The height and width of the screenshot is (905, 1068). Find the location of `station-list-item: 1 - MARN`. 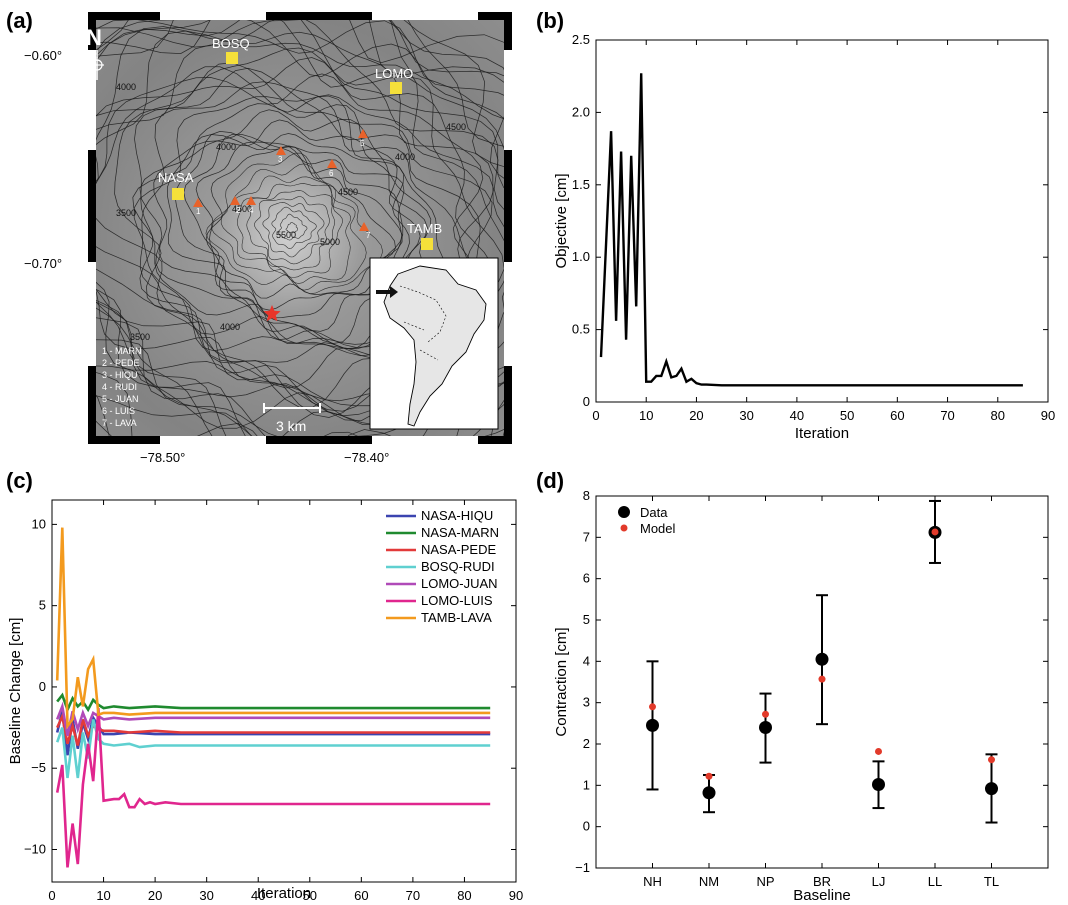

station-list-item: 1 - MARN is located at coordinates (122, 351).